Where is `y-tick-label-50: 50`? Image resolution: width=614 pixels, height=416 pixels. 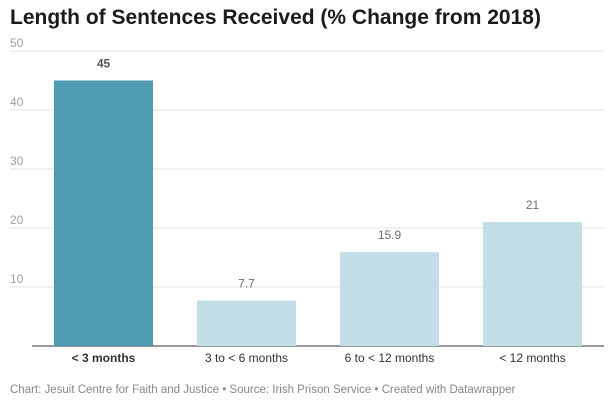
y-tick-label-50: 50 is located at coordinates (17, 43).